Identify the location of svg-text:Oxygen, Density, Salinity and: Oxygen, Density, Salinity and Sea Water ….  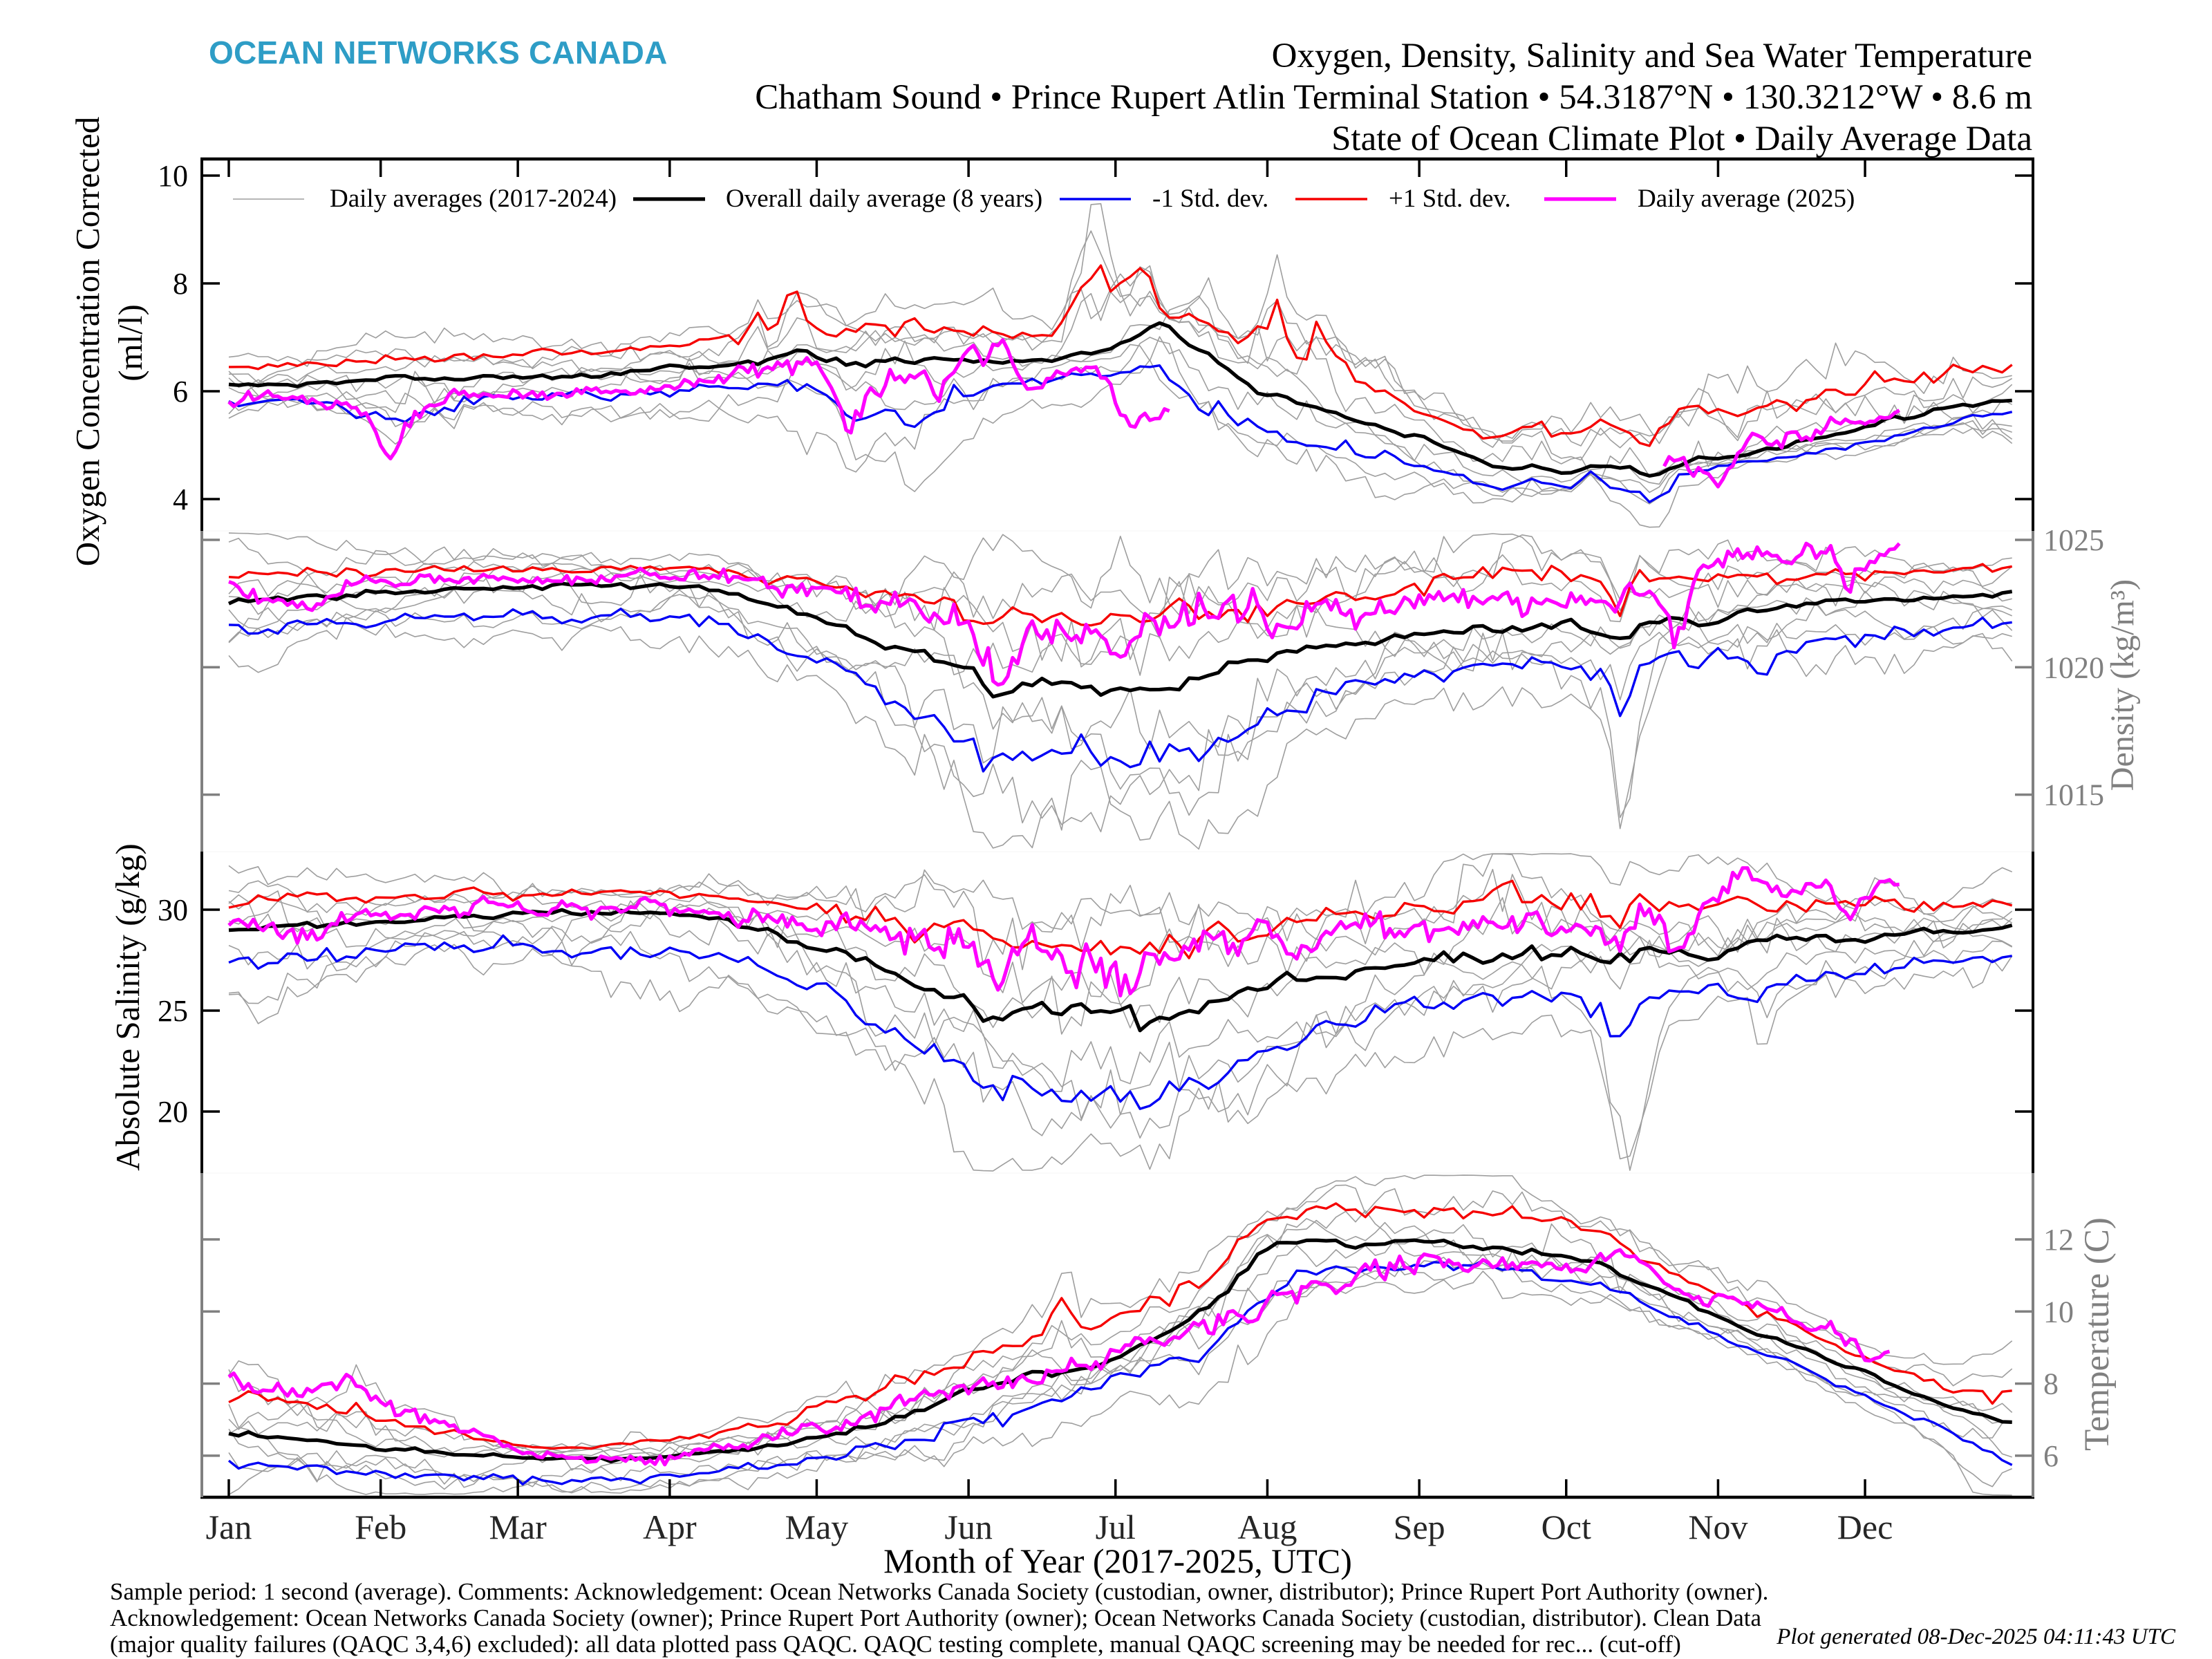
(1652, 56).